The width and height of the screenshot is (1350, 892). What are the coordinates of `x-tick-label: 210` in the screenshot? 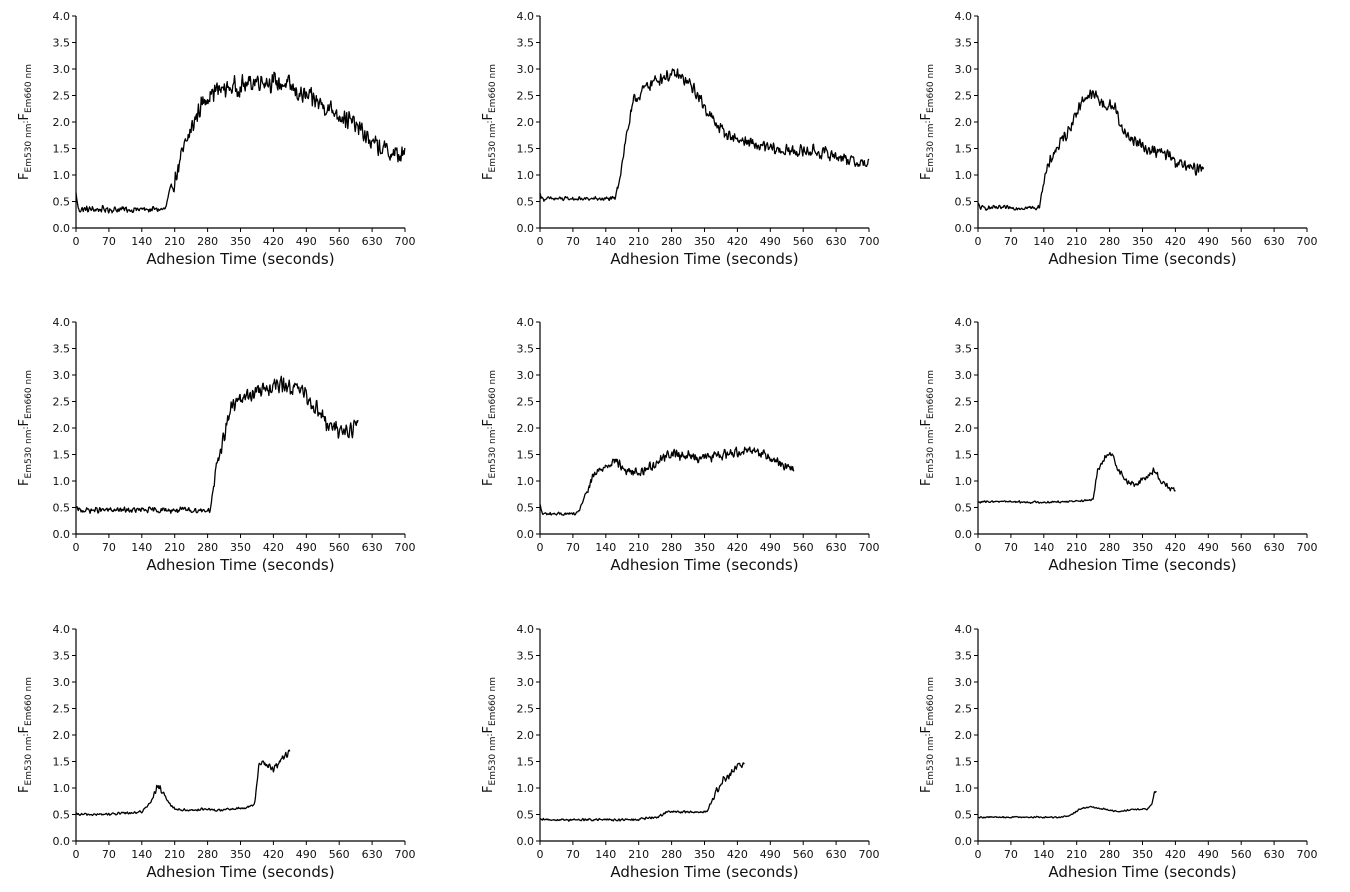 It's located at (638, 854).